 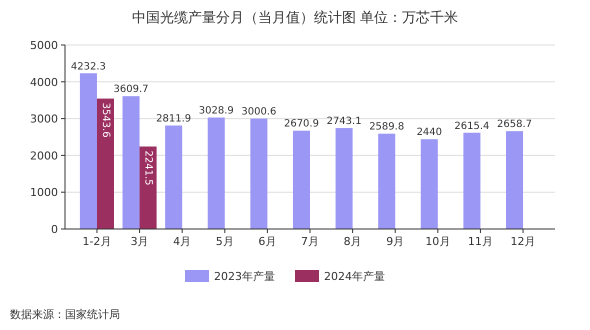 I want to click on data-label: 2811.9, so click(x=174, y=119).